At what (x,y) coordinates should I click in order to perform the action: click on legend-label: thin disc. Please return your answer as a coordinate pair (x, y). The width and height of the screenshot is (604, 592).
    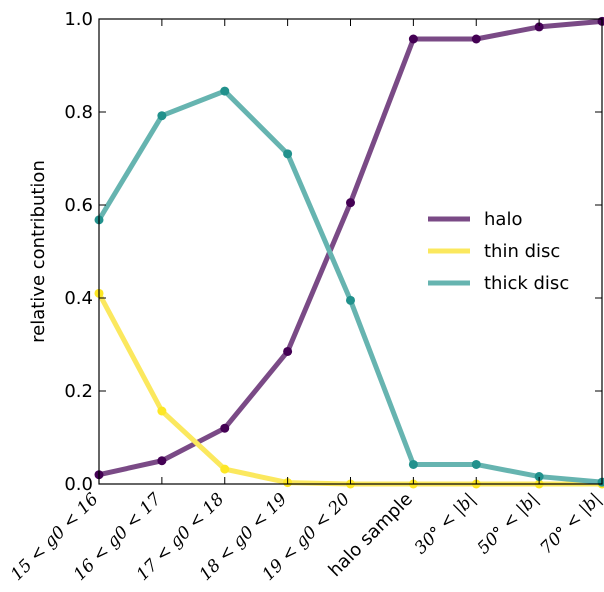
    Looking at the image, I should click on (522, 251).